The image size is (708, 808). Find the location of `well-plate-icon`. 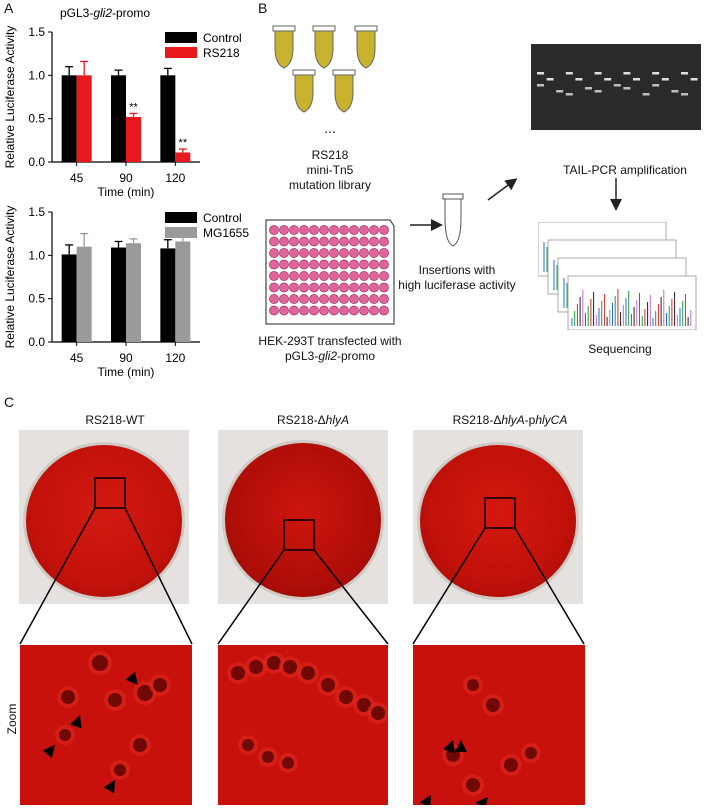

well-plate-icon is located at coordinates (330, 272).